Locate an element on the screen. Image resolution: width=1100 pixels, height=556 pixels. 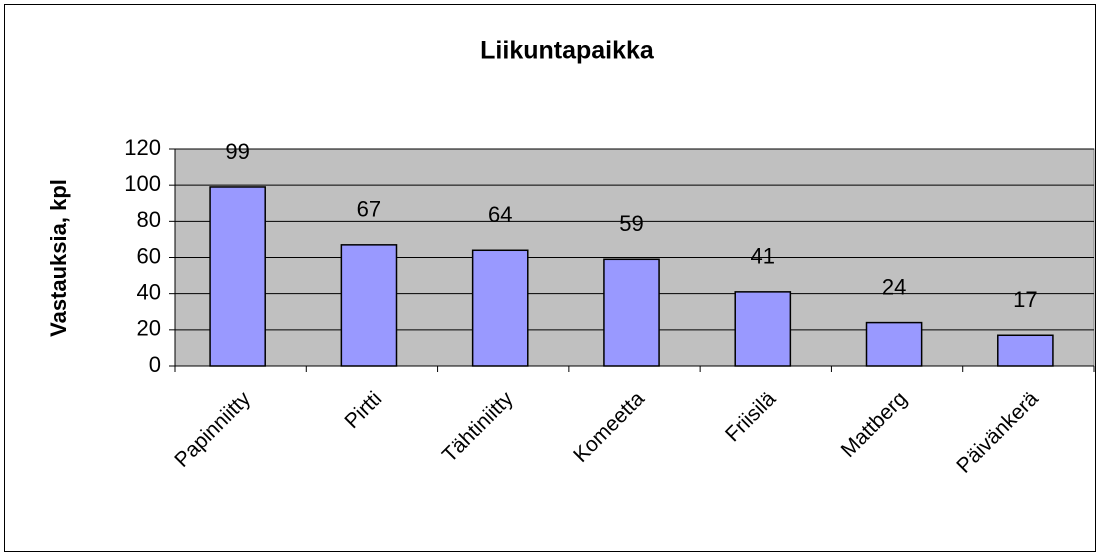
y-tick-label: 20 is located at coordinates (149, 328).